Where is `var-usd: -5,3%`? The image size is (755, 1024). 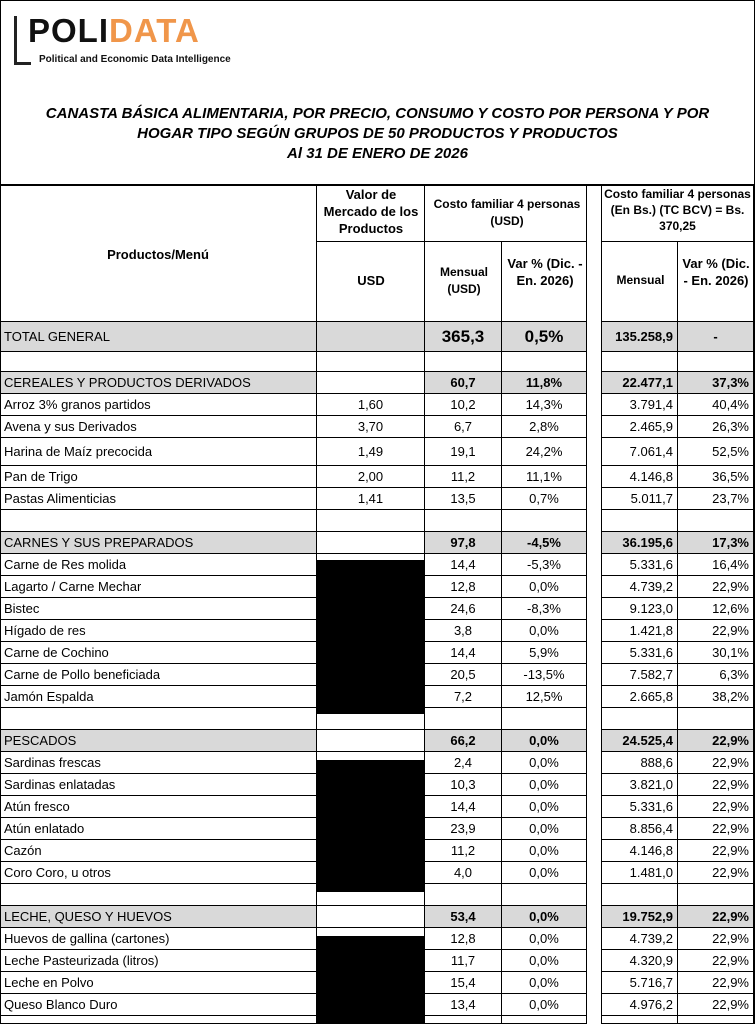
var-usd: -5,3% is located at coordinates (544, 564).